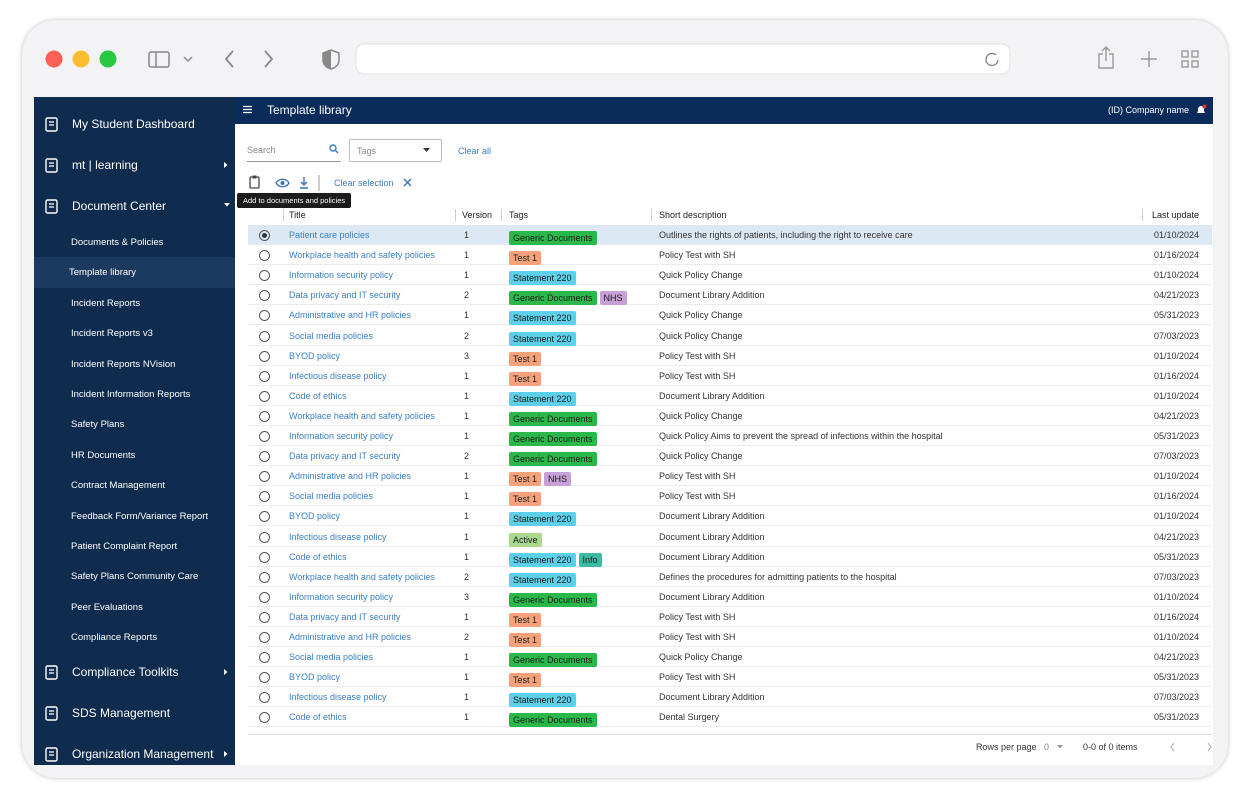 This screenshot has width=1250, height=800. What do you see at coordinates (134, 607) in the screenshot?
I see `nav-subitem: Peer Evaluations` at bounding box center [134, 607].